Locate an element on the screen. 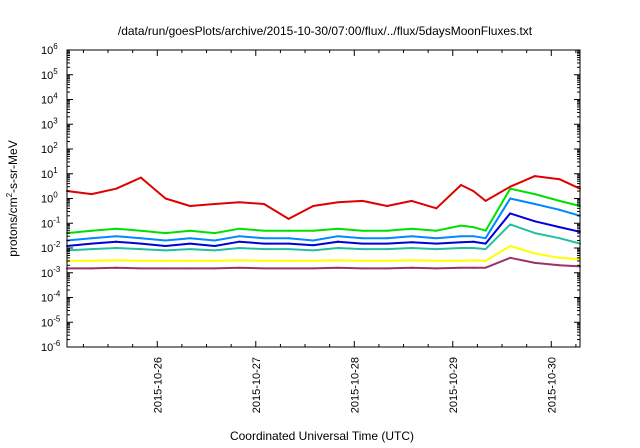 Image resolution: width=640 pixels, height=448 pixels. y-tick-label: 10² is located at coordinates (49, 148).